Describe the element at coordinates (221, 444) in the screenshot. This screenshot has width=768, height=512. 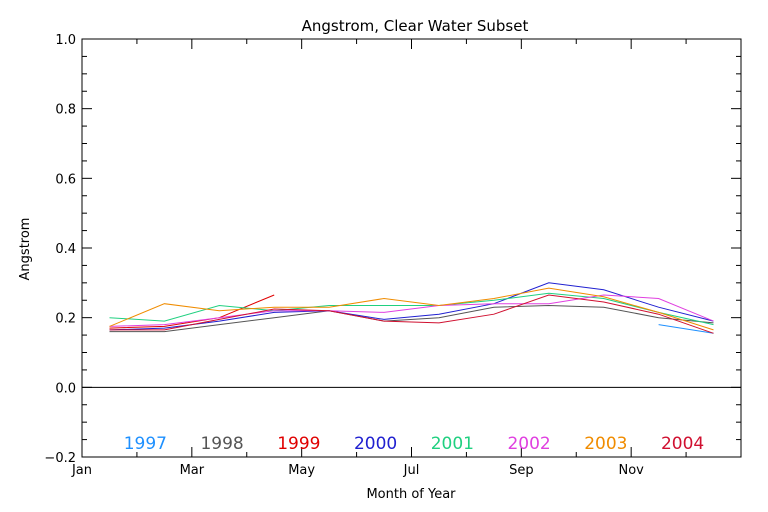
I see `legend-entry-1998: 1998` at that location.